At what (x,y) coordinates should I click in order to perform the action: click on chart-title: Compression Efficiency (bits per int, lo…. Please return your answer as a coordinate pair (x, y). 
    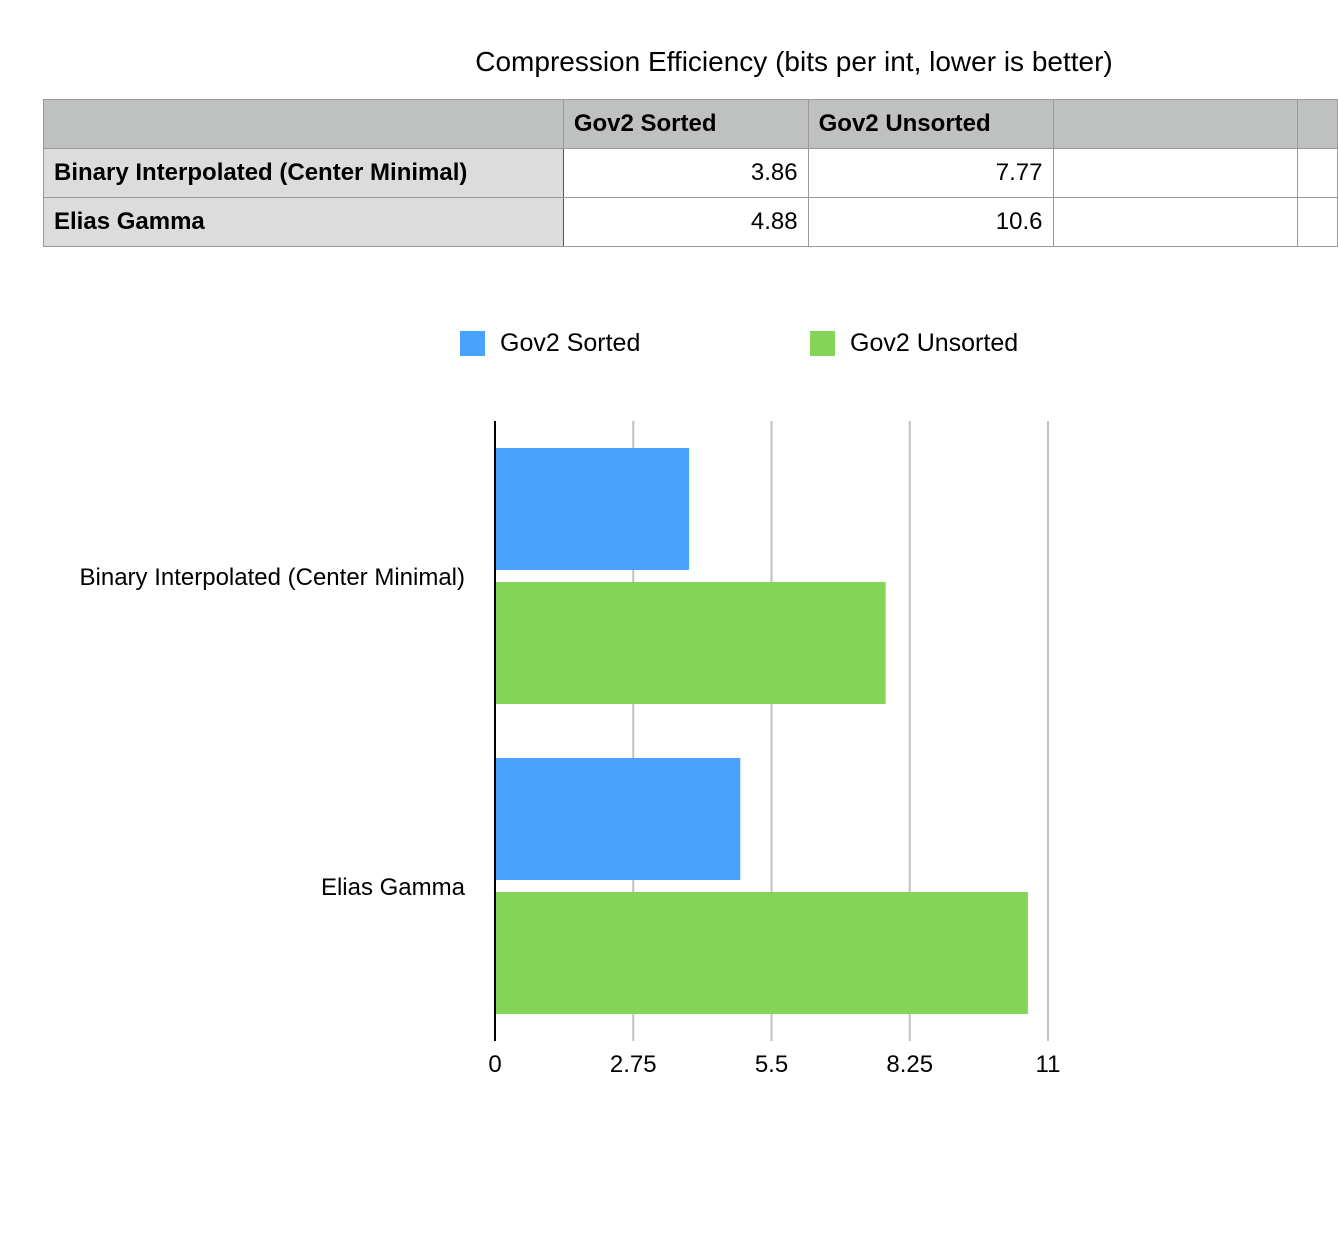
    Looking at the image, I should click on (794, 61).